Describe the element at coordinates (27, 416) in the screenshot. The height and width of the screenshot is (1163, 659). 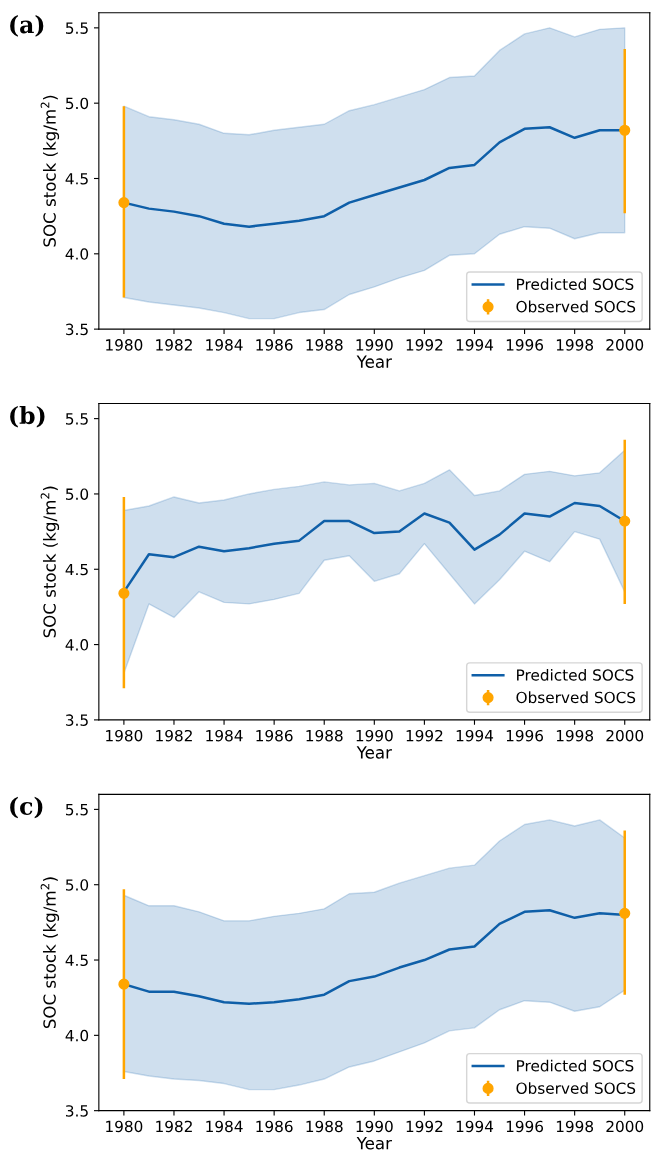
I see `chart-title: (b)` at that location.